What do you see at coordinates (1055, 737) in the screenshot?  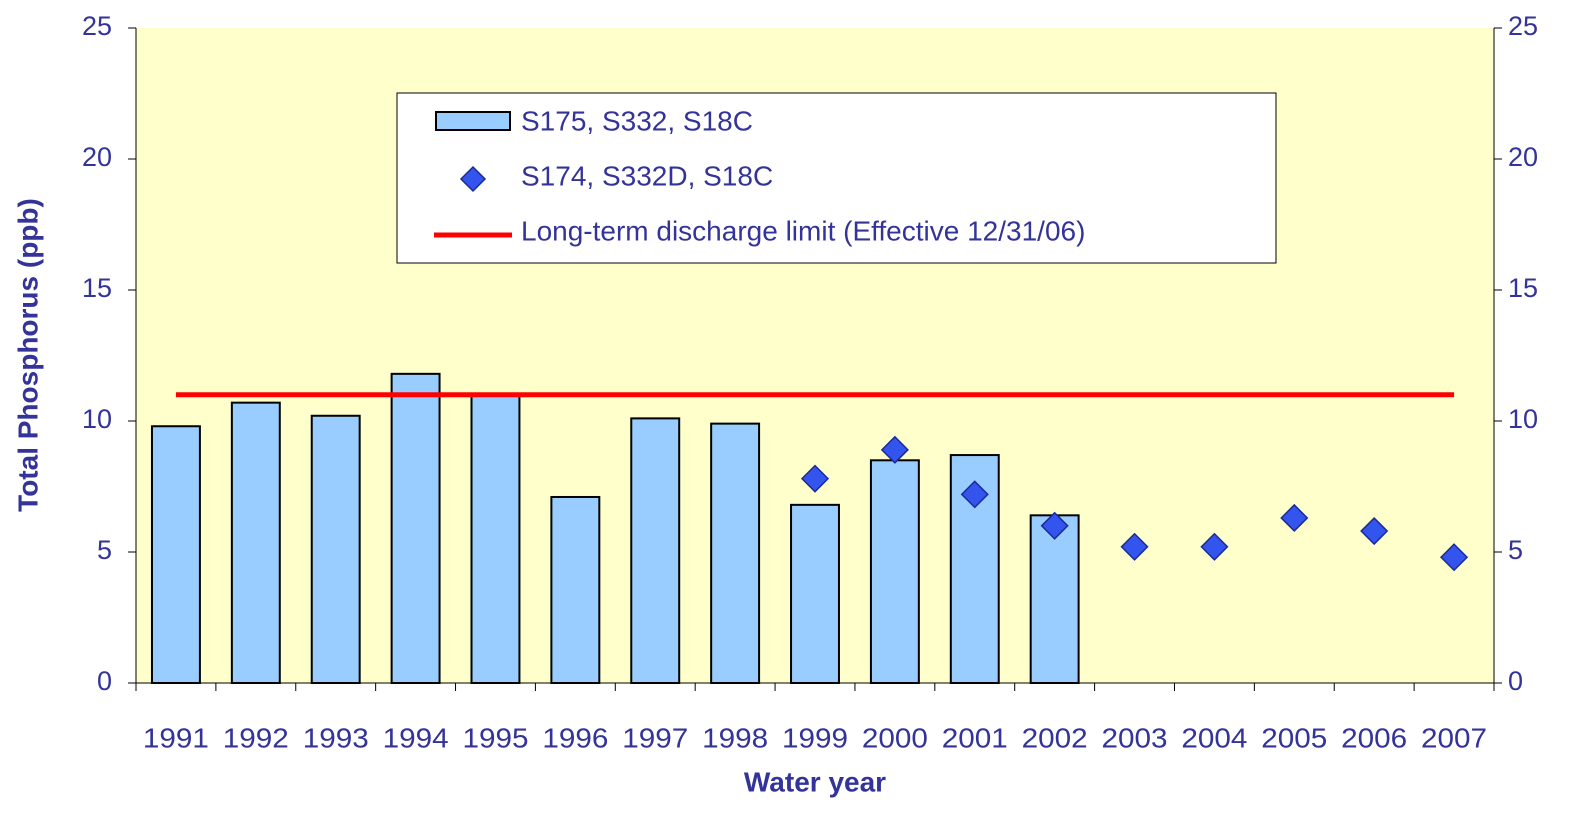 I see `x-tick-label: 2002` at bounding box center [1055, 737].